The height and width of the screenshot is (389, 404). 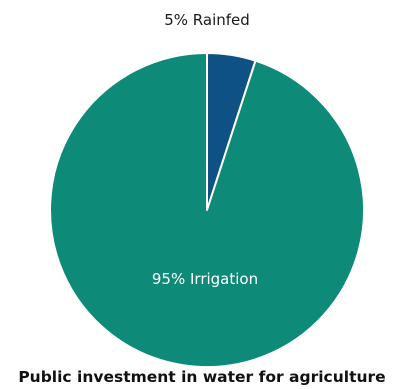 What do you see at coordinates (205, 279) in the screenshot?
I see `slice-label-irrigation: 95% Irrigation` at bounding box center [205, 279].